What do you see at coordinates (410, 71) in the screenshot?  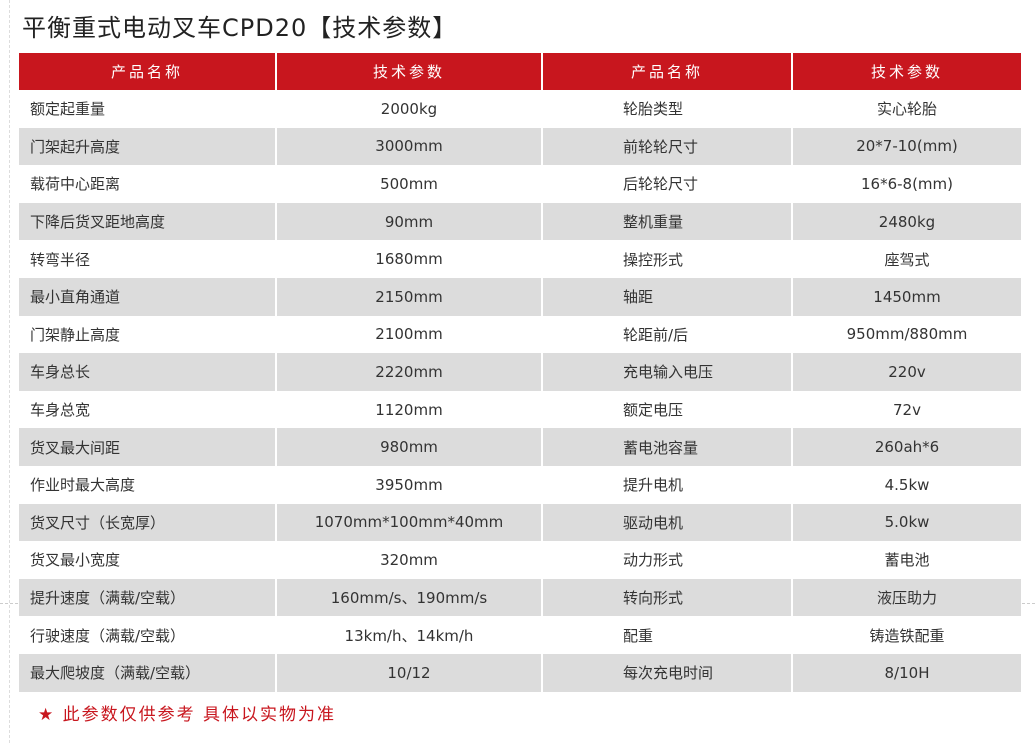 I see `header-tech-params: 技术参数` at bounding box center [410, 71].